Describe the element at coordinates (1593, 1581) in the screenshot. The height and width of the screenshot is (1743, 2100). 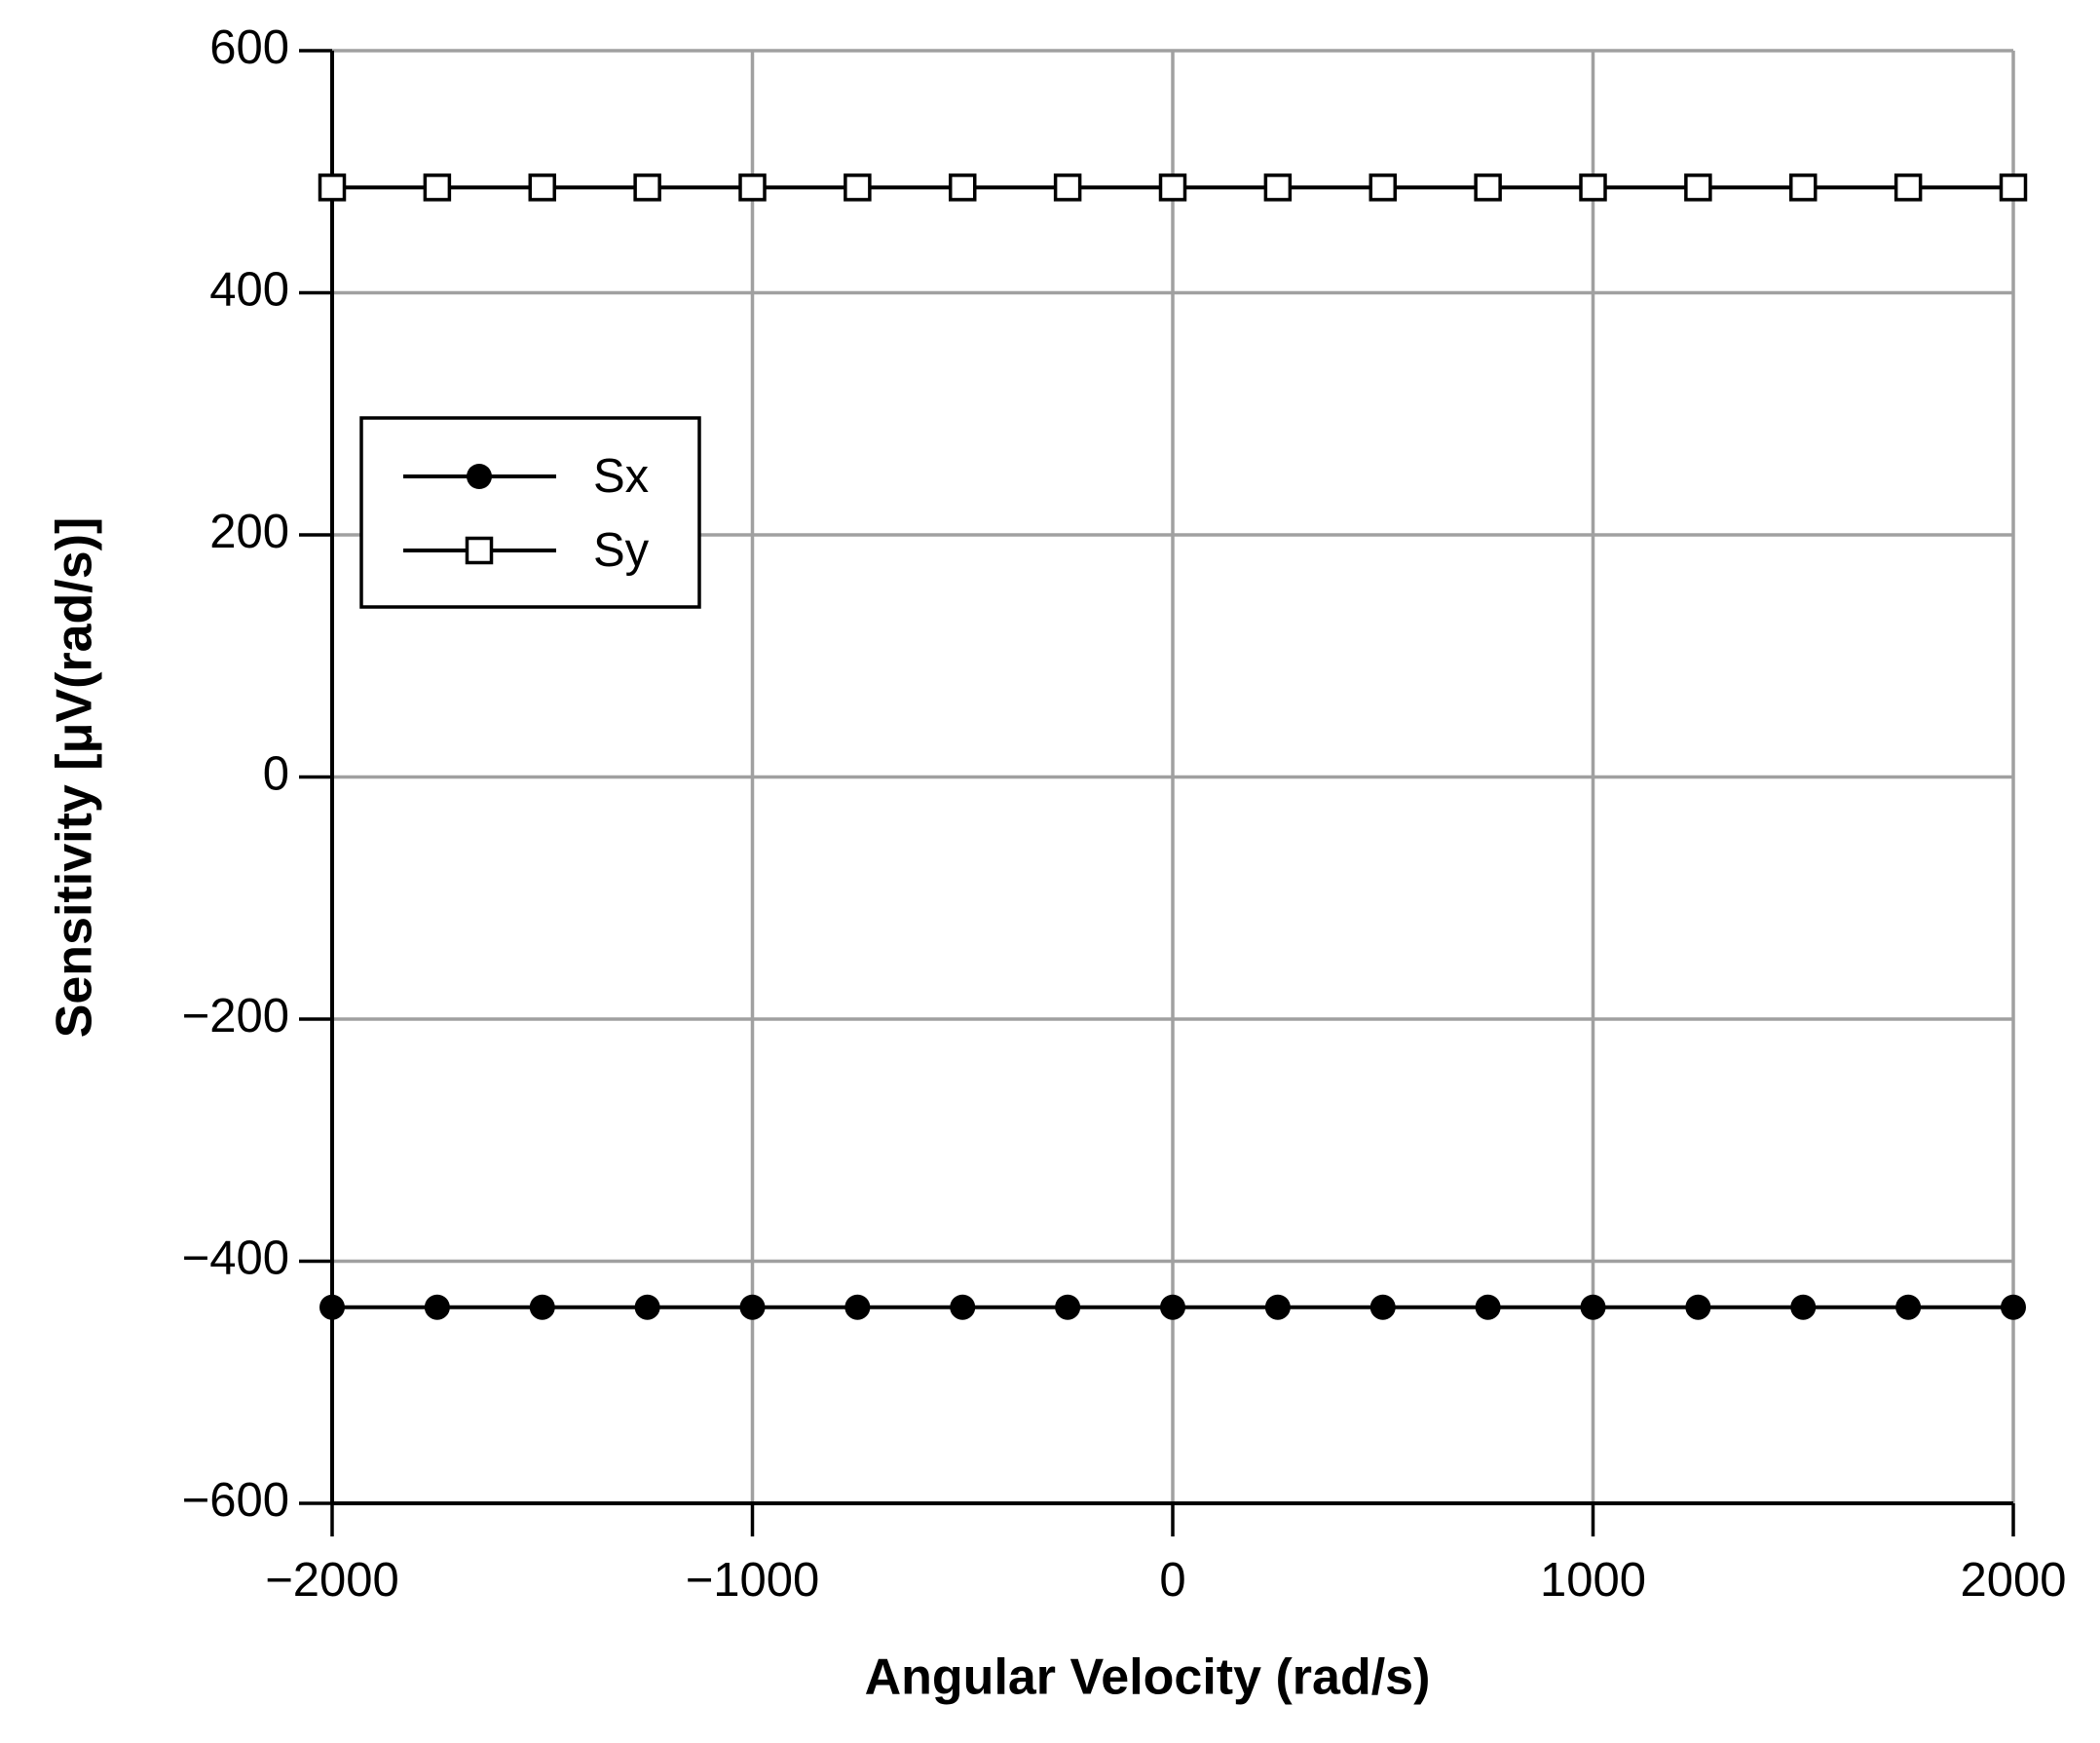
I see `x-tick-label: 1000` at that location.